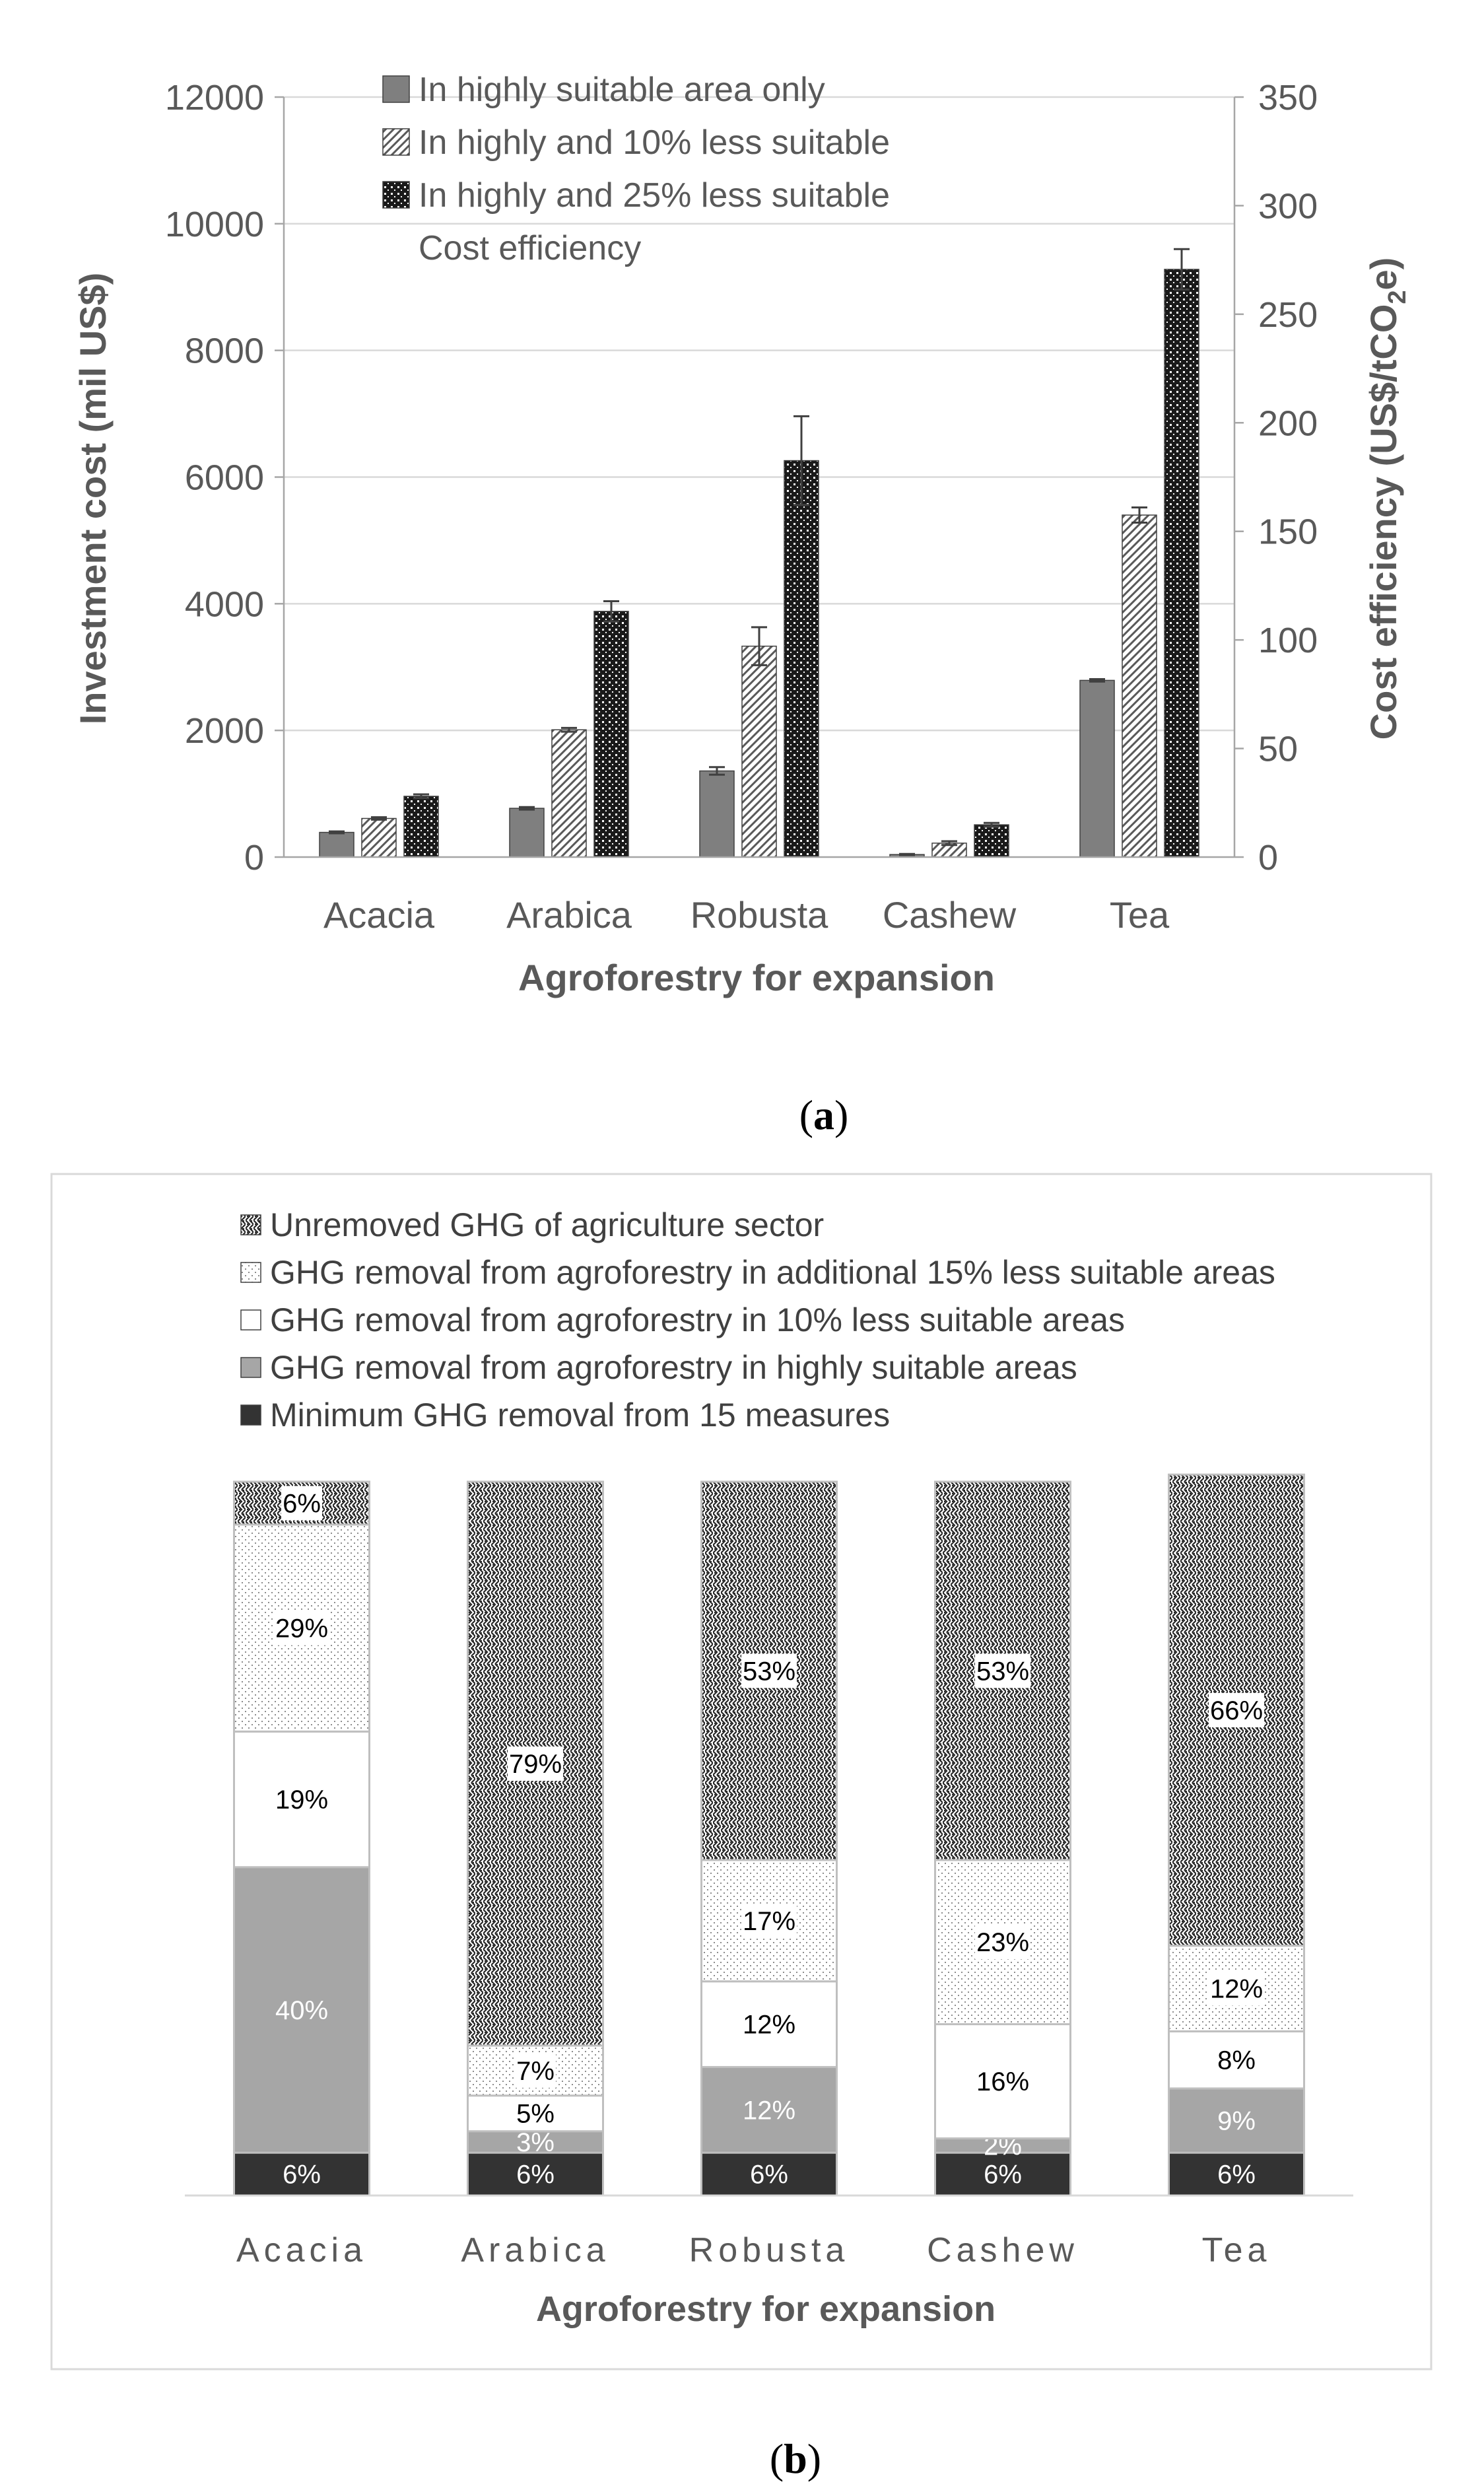 The image size is (1484, 2490). Describe the element at coordinates (1288, 98) in the screenshot. I see `y2-tick-label: 350` at that location.